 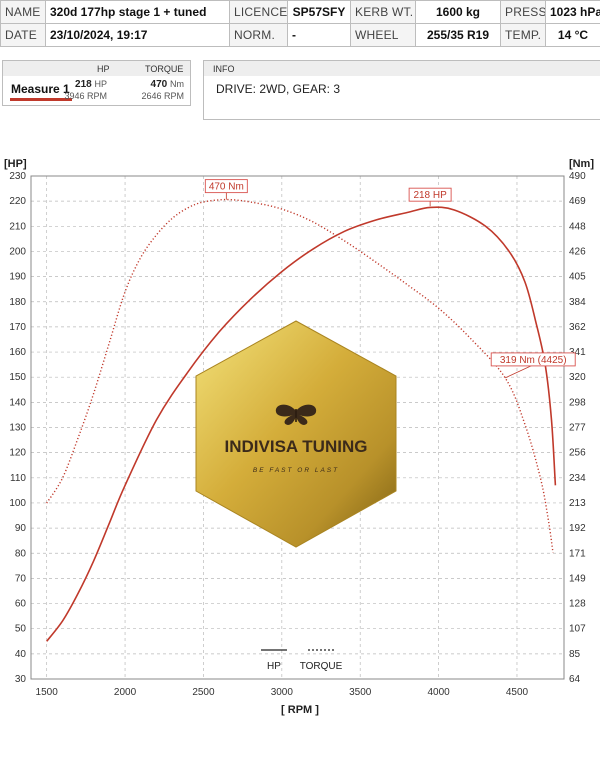 I want to click on annotation-label: 218 HP, so click(x=430, y=195).